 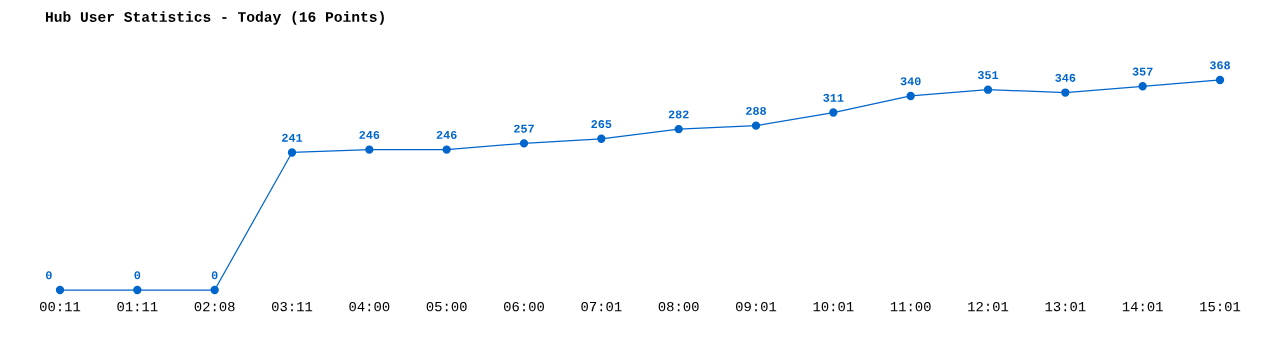 What do you see at coordinates (1219, 65) in the screenshot?
I see `data-label: 368` at bounding box center [1219, 65].